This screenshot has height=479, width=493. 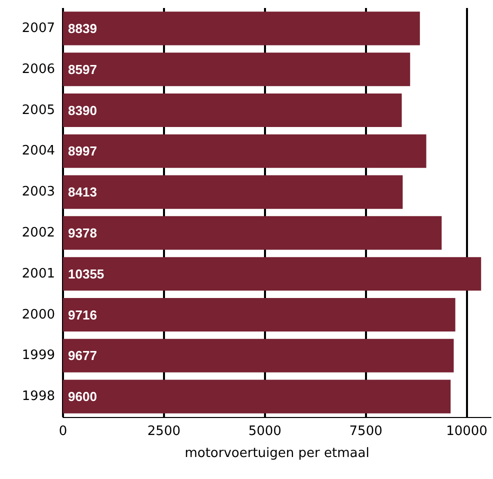 I want to click on y-tick-label: 2000, so click(x=38, y=314).